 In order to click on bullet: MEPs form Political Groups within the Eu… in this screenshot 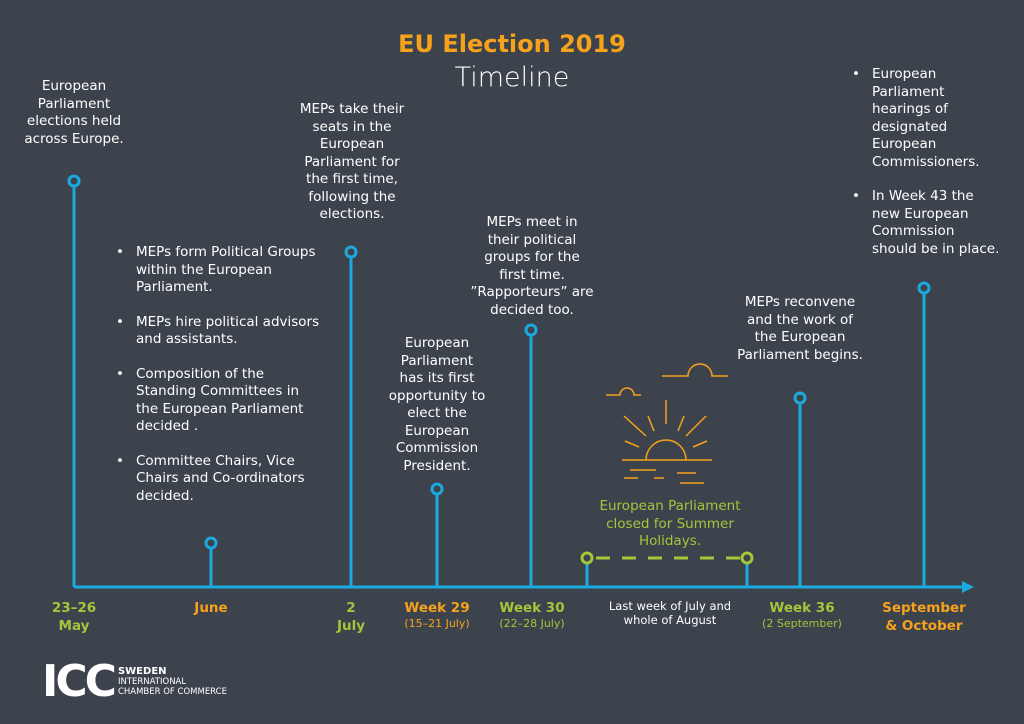, I will do `click(219, 270)`.